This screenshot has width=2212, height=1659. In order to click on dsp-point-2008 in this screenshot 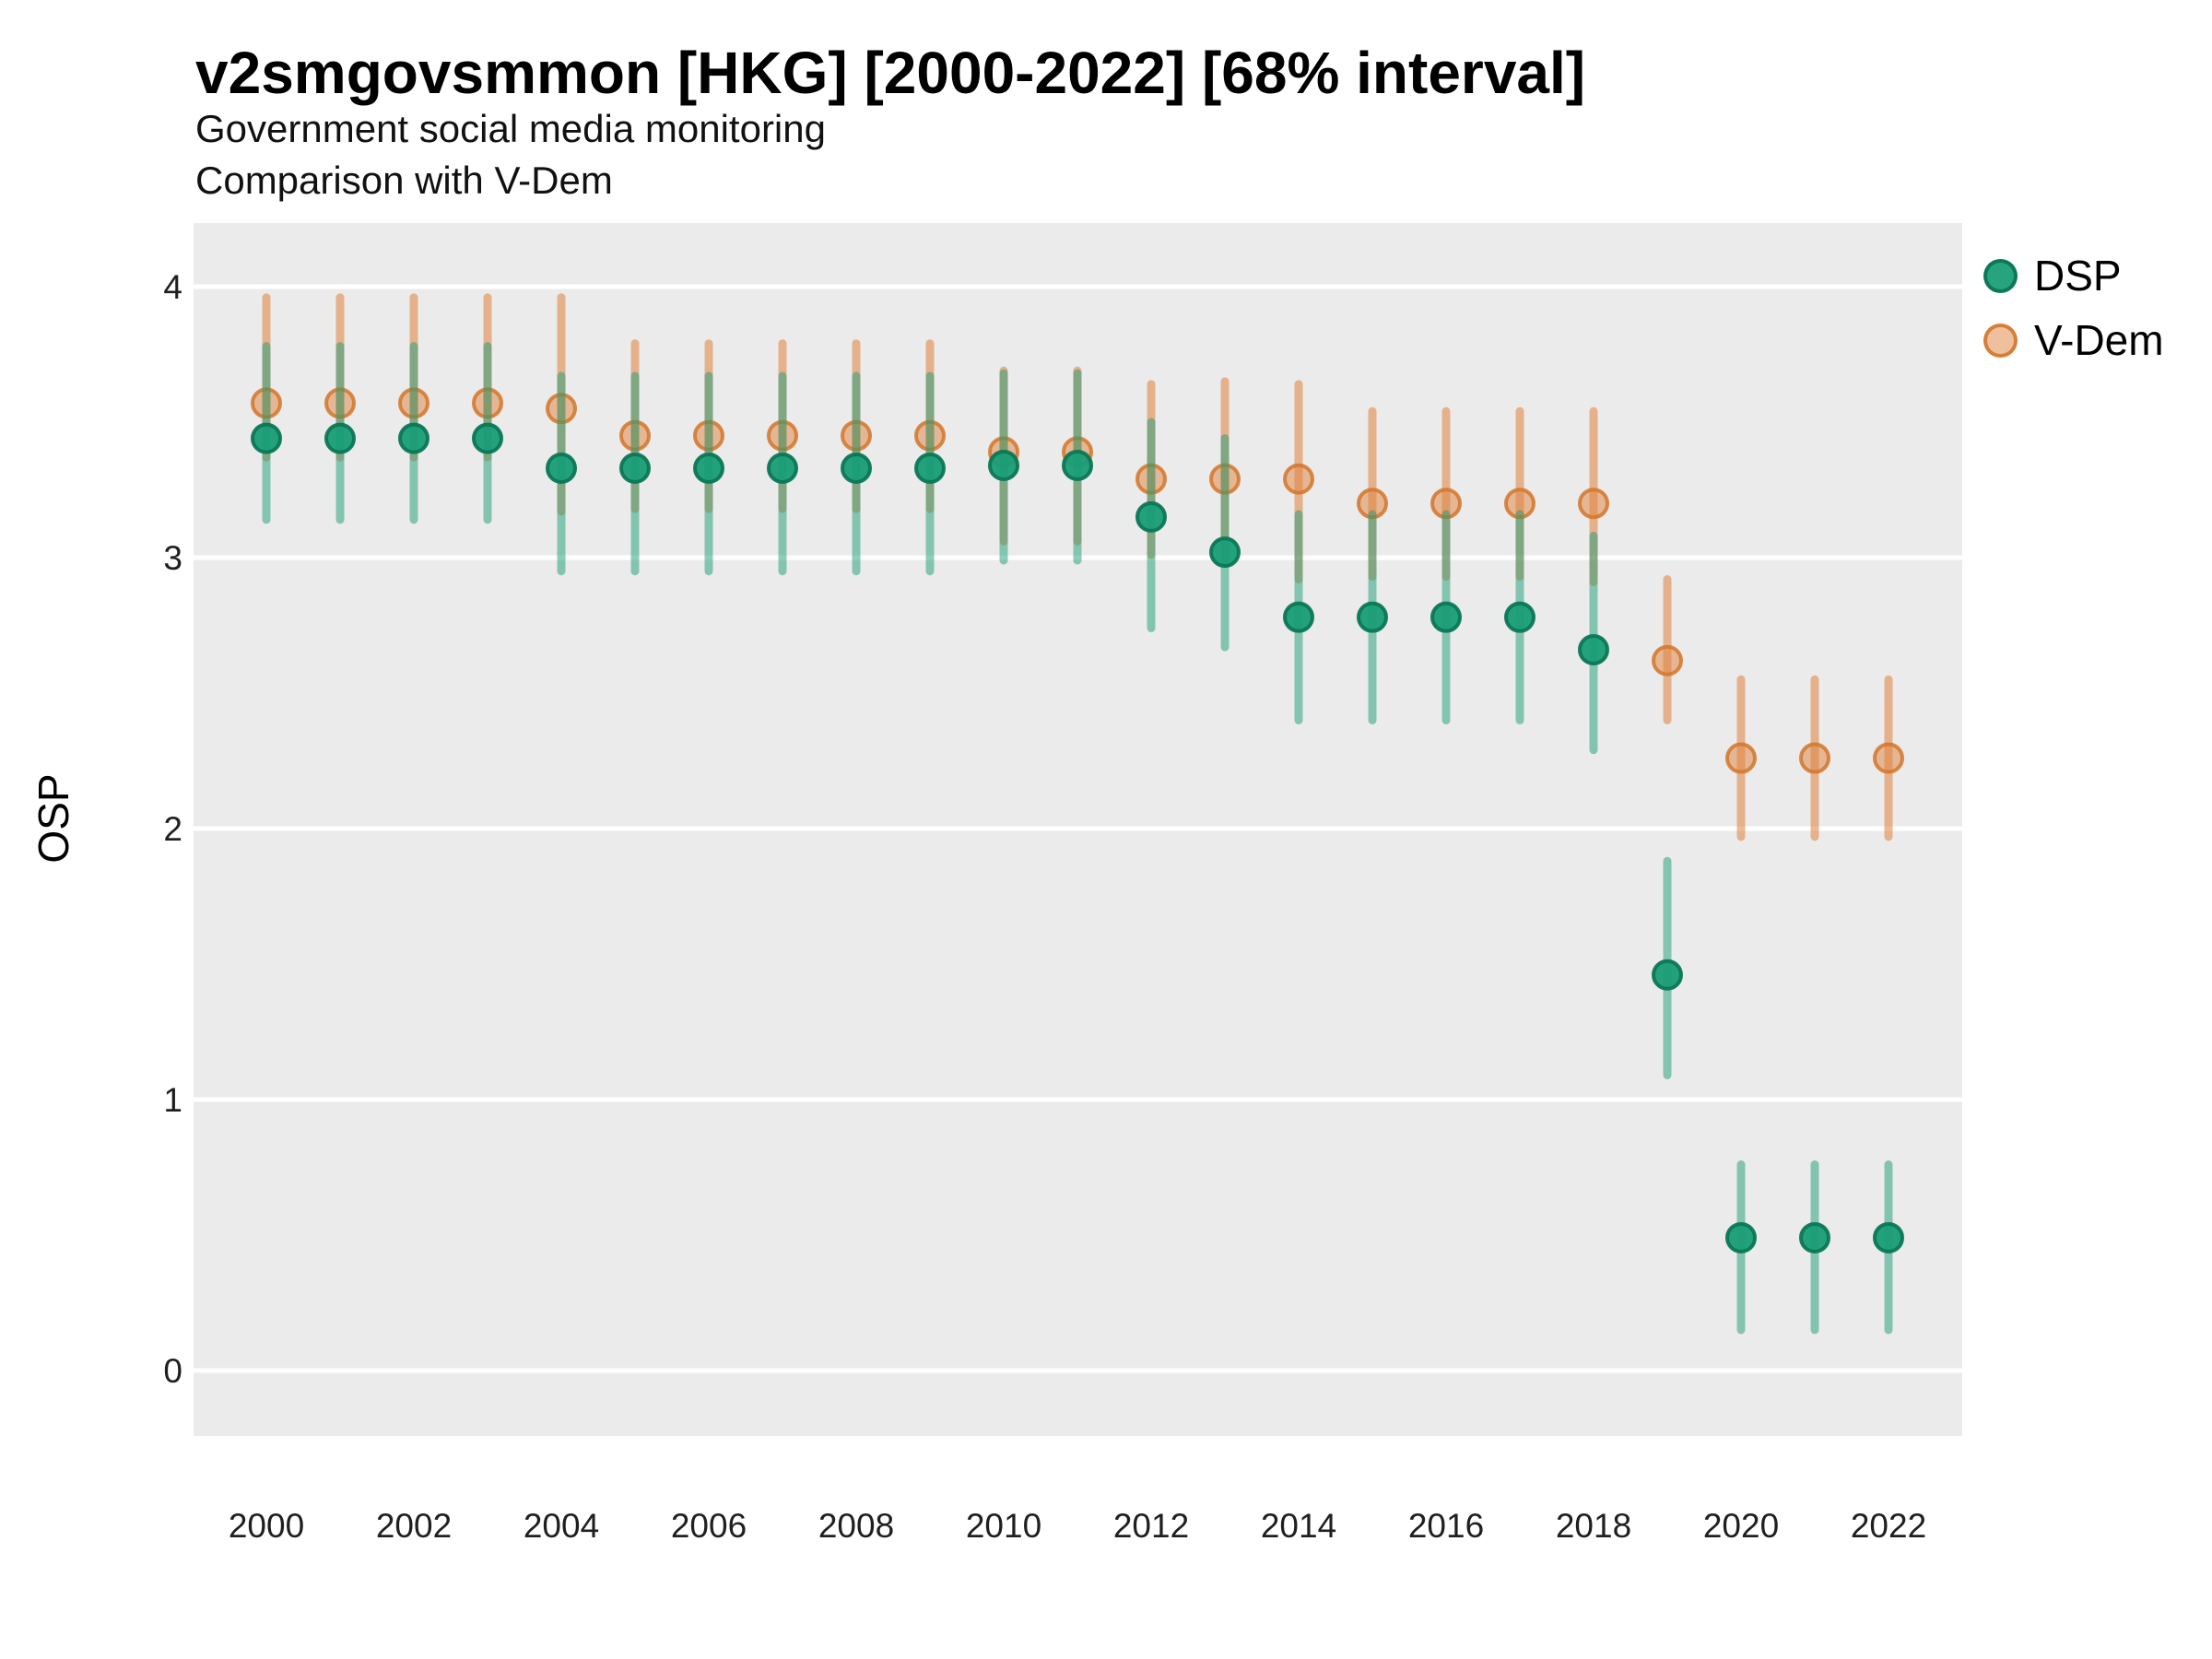, I will do `click(856, 468)`.